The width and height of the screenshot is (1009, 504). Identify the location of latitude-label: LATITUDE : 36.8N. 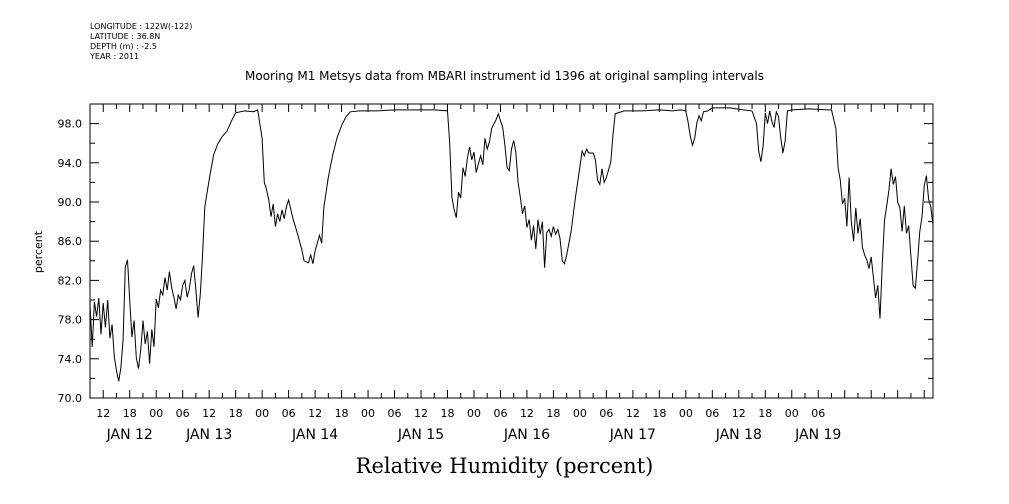
(125, 36).